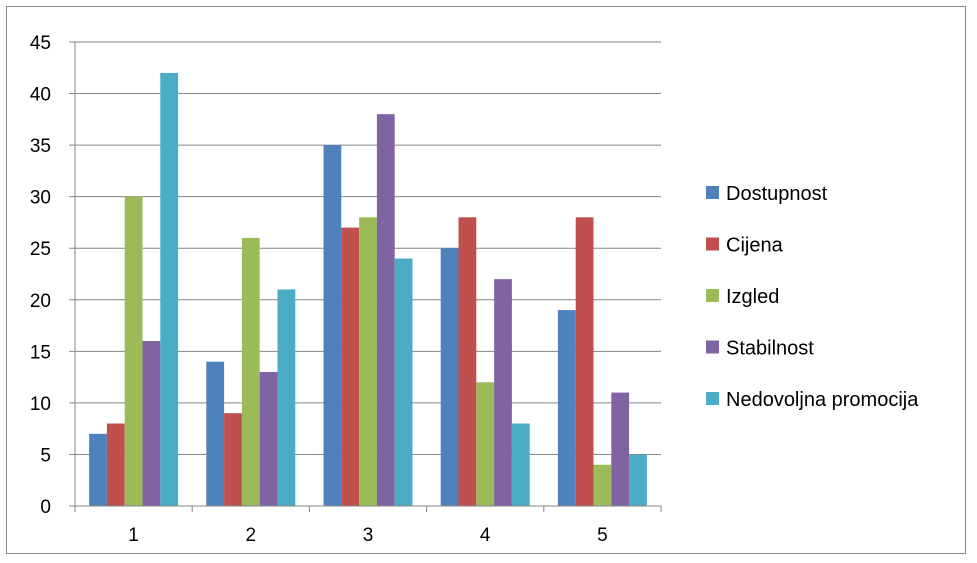 The width and height of the screenshot is (977, 563). Describe the element at coordinates (822, 400) in the screenshot. I see `legend-label: Nedovoljna promocija` at that location.